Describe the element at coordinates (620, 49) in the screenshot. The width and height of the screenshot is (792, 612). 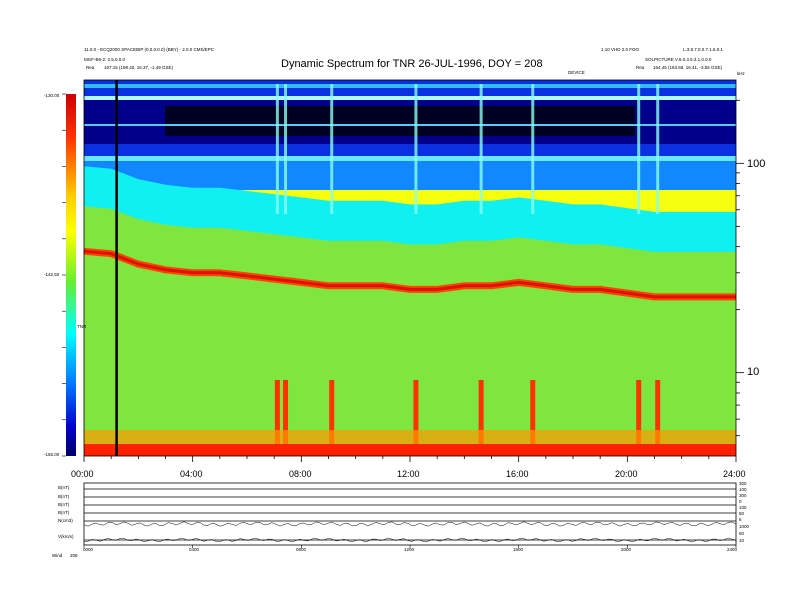
I see `header-right-line1: 1.10 VHD 2.0 FOO` at that location.